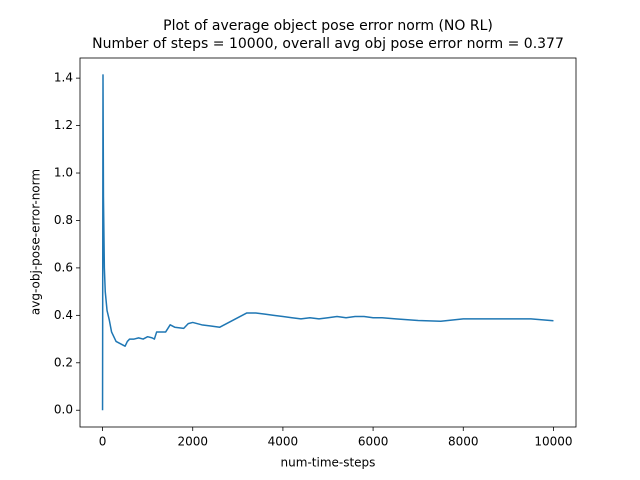 The height and width of the screenshot is (480, 640). What do you see at coordinates (63, 410) in the screenshot?
I see `y-tick-label: 0.0` at bounding box center [63, 410].